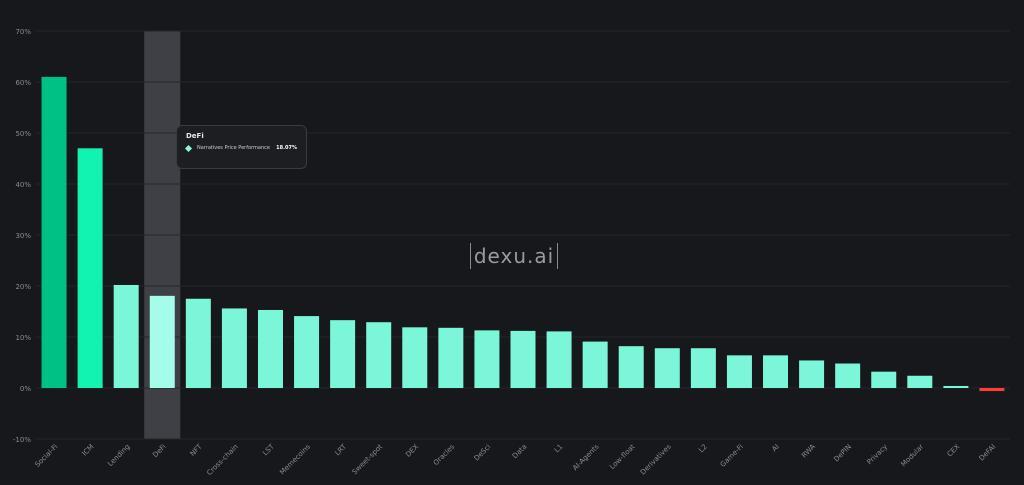 Image resolution: width=1024 pixels, height=485 pixels. What do you see at coordinates (23, 338) in the screenshot?
I see `y-tick-label: 10%` at bounding box center [23, 338].